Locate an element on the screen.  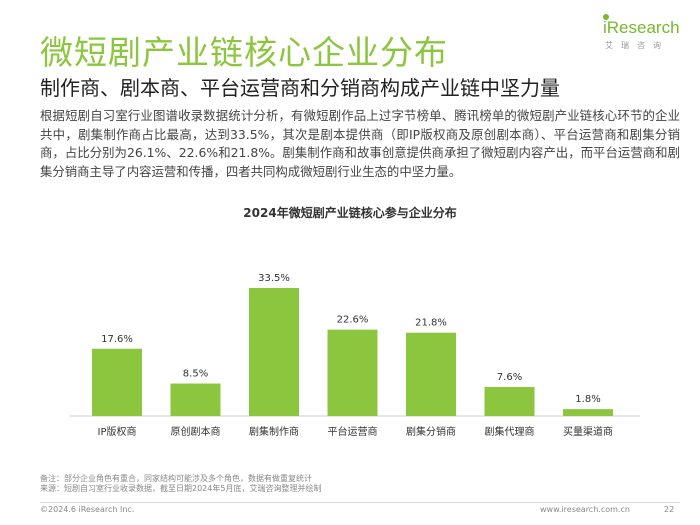
category-label: 剧集制作商 is located at coordinates (274, 431).